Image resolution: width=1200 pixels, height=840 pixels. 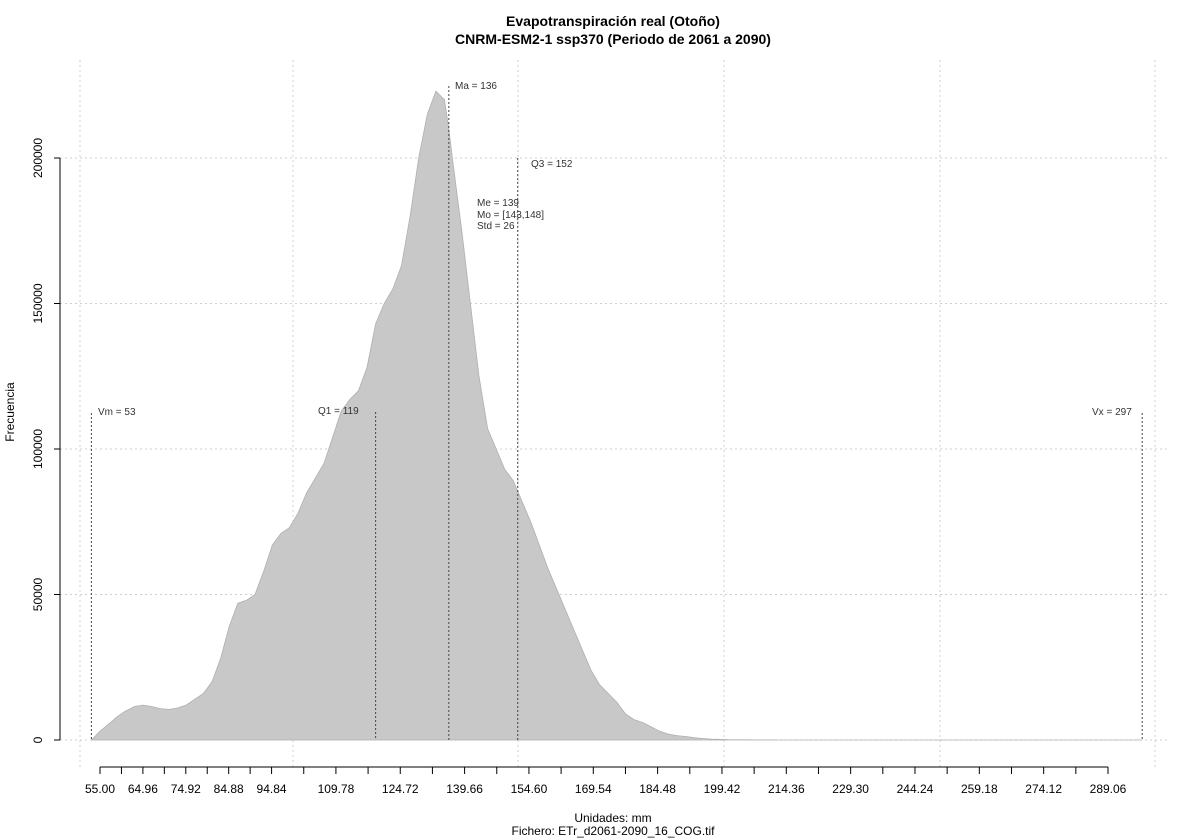 I want to click on x-tick-label-10: 184.48, so click(x=657, y=789).